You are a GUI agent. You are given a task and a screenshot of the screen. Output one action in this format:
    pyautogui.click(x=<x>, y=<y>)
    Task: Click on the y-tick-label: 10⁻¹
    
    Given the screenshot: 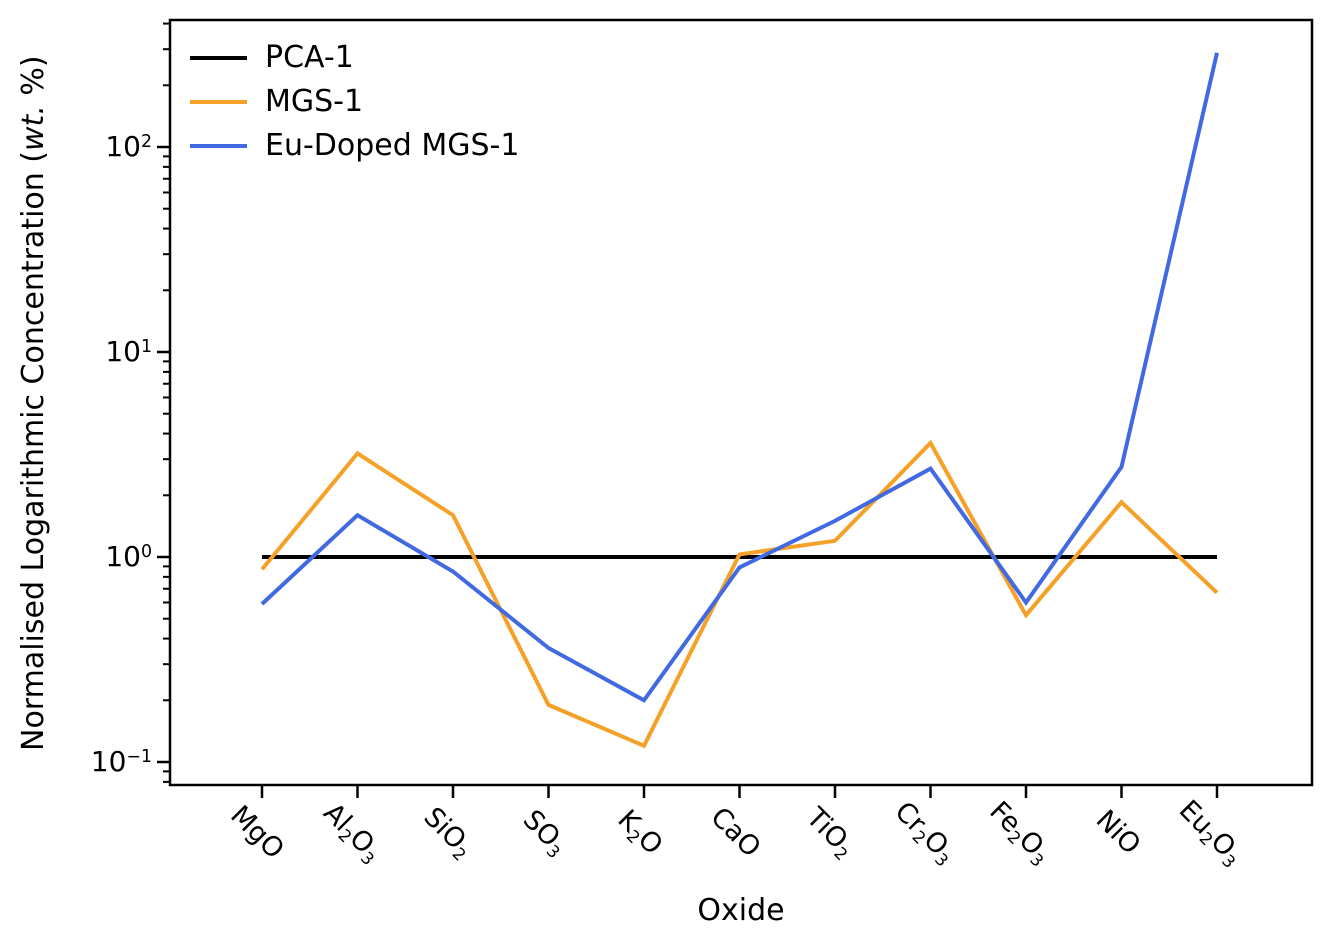 What is the action you would take?
    pyautogui.click(x=121, y=761)
    